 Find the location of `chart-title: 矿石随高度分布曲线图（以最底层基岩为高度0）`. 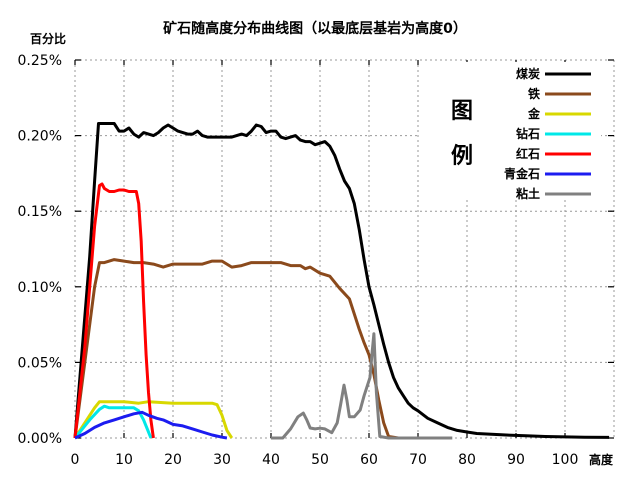

chart-title: 矿石随高度分布曲线图（以最底层基岩为高度0） is located at coordinates (315, 28).